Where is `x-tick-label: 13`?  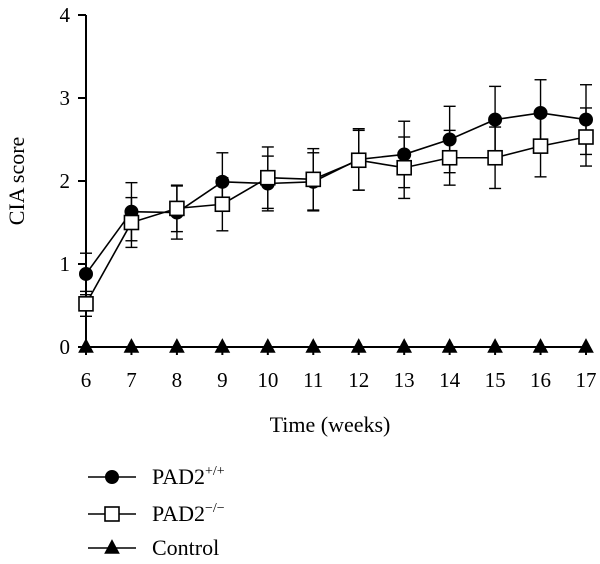
x-tick-label: 13 is located at coordinates (404, 380).